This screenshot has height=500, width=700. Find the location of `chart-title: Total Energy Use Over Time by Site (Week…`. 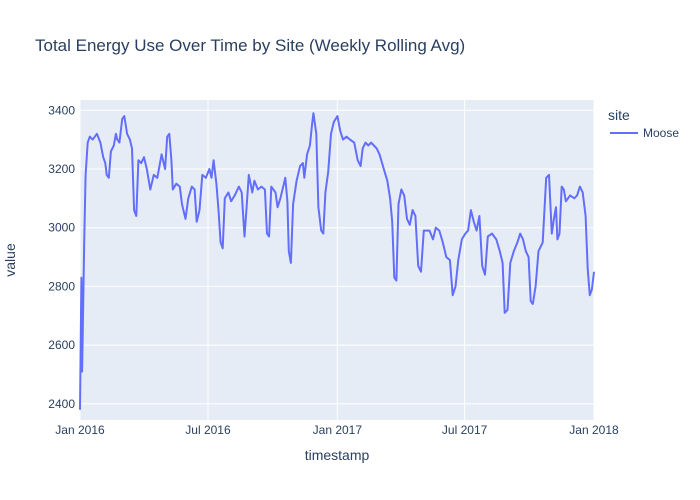

chart-title: Total Energy Use Over Time by Site (Week… is located at coordinates (250, 45).